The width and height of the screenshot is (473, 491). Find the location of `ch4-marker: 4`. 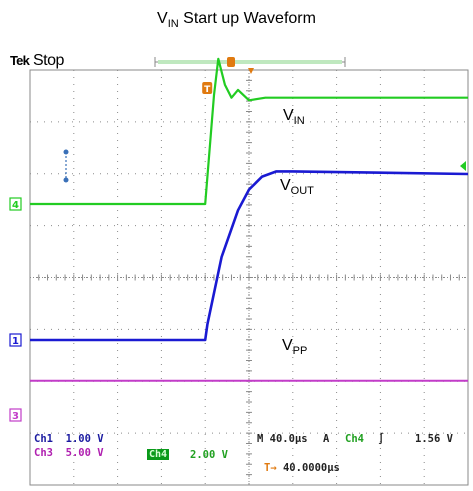

ch4-marker: 4 is located at coordinates (15, 204).